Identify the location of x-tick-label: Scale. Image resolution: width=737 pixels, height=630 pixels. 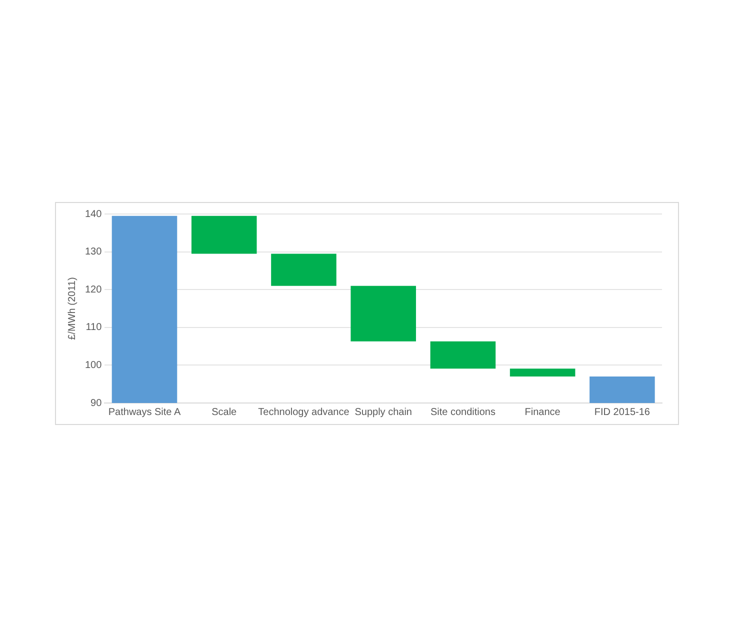
(225, 412).